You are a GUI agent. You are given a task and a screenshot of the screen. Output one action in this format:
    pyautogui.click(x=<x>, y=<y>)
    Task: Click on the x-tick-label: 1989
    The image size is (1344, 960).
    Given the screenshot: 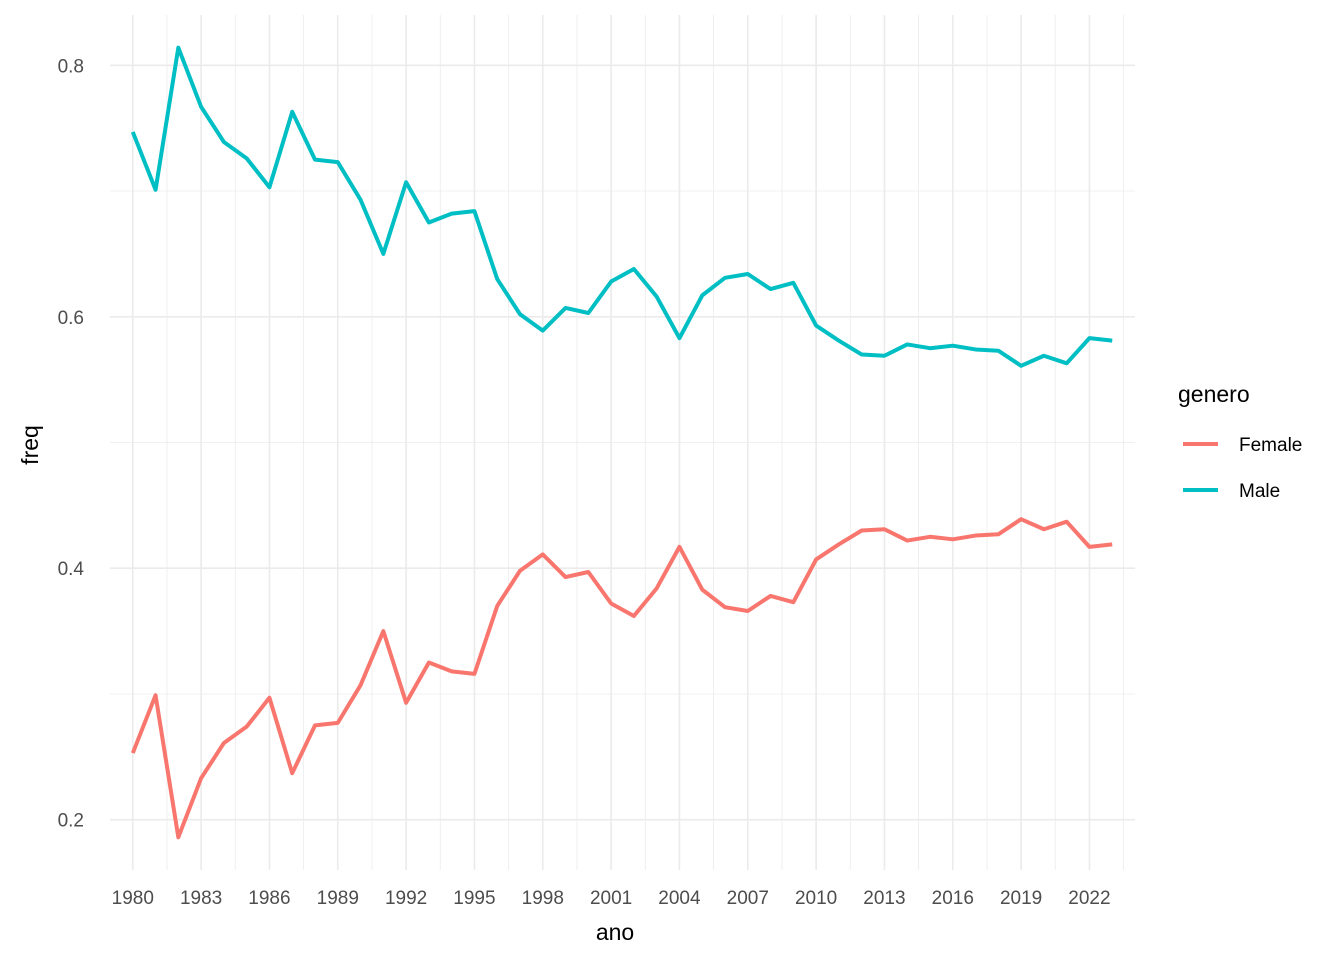 What is the action you would take?
    pyautogui.click(x=338, y=898)
    